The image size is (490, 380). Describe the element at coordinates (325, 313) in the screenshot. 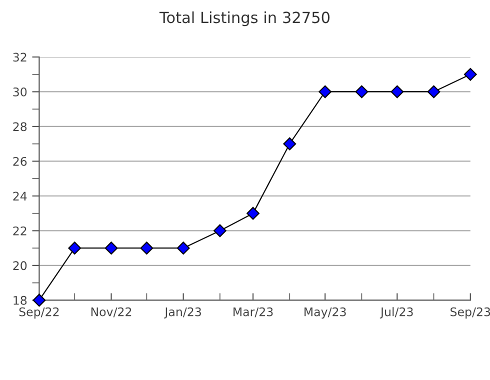

I see `x-tick-label: May/23` at that location.